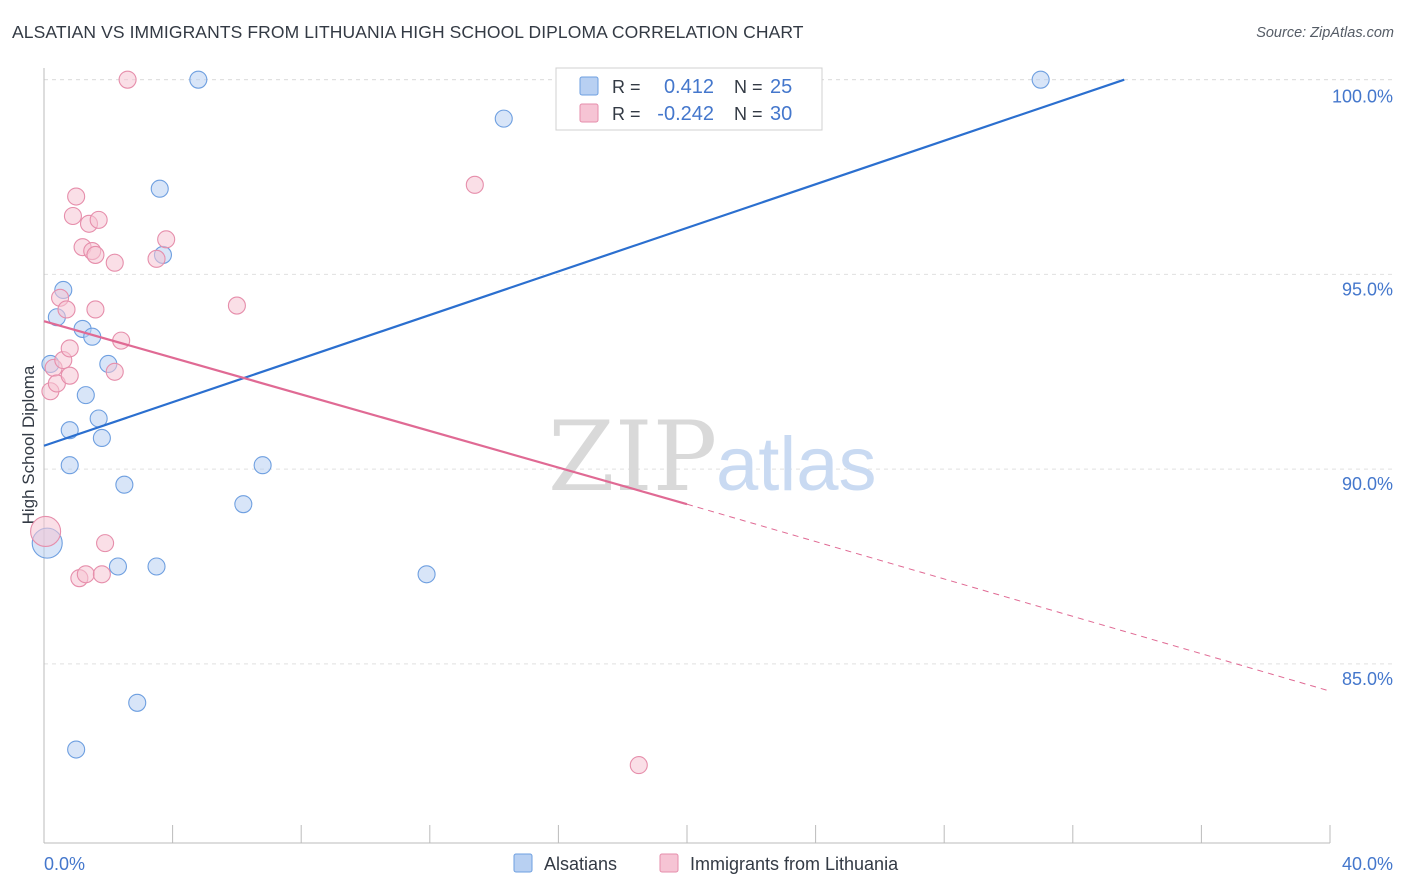 The height and width of the screenshot is (892, 1406). I want to click on trend-line-lithuania, so click(365, 413).